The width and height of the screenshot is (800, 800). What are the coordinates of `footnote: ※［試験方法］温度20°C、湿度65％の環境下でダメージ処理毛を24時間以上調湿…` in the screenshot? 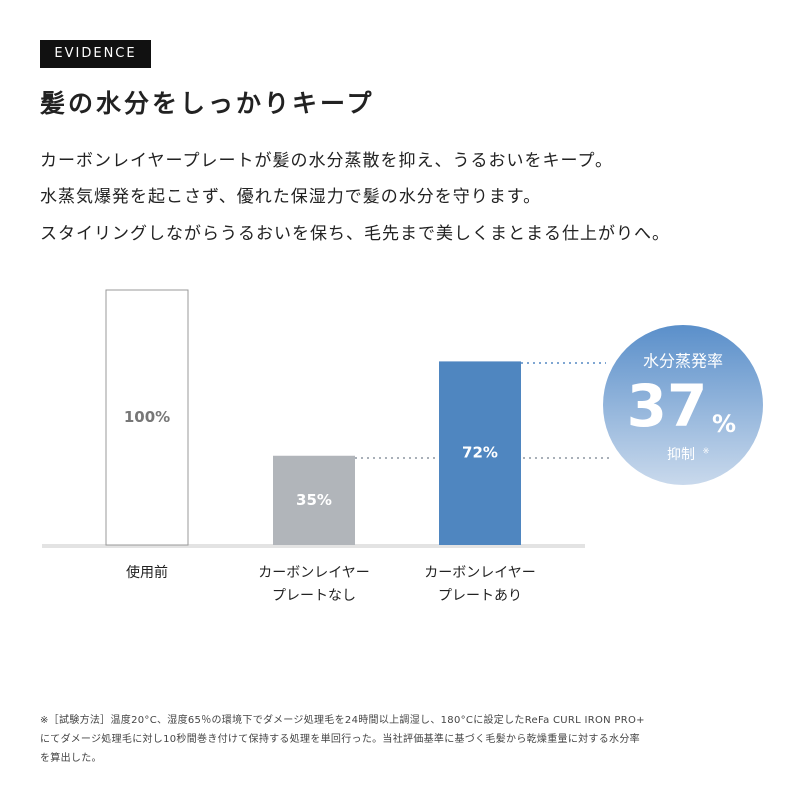 It's located at (342, 720).